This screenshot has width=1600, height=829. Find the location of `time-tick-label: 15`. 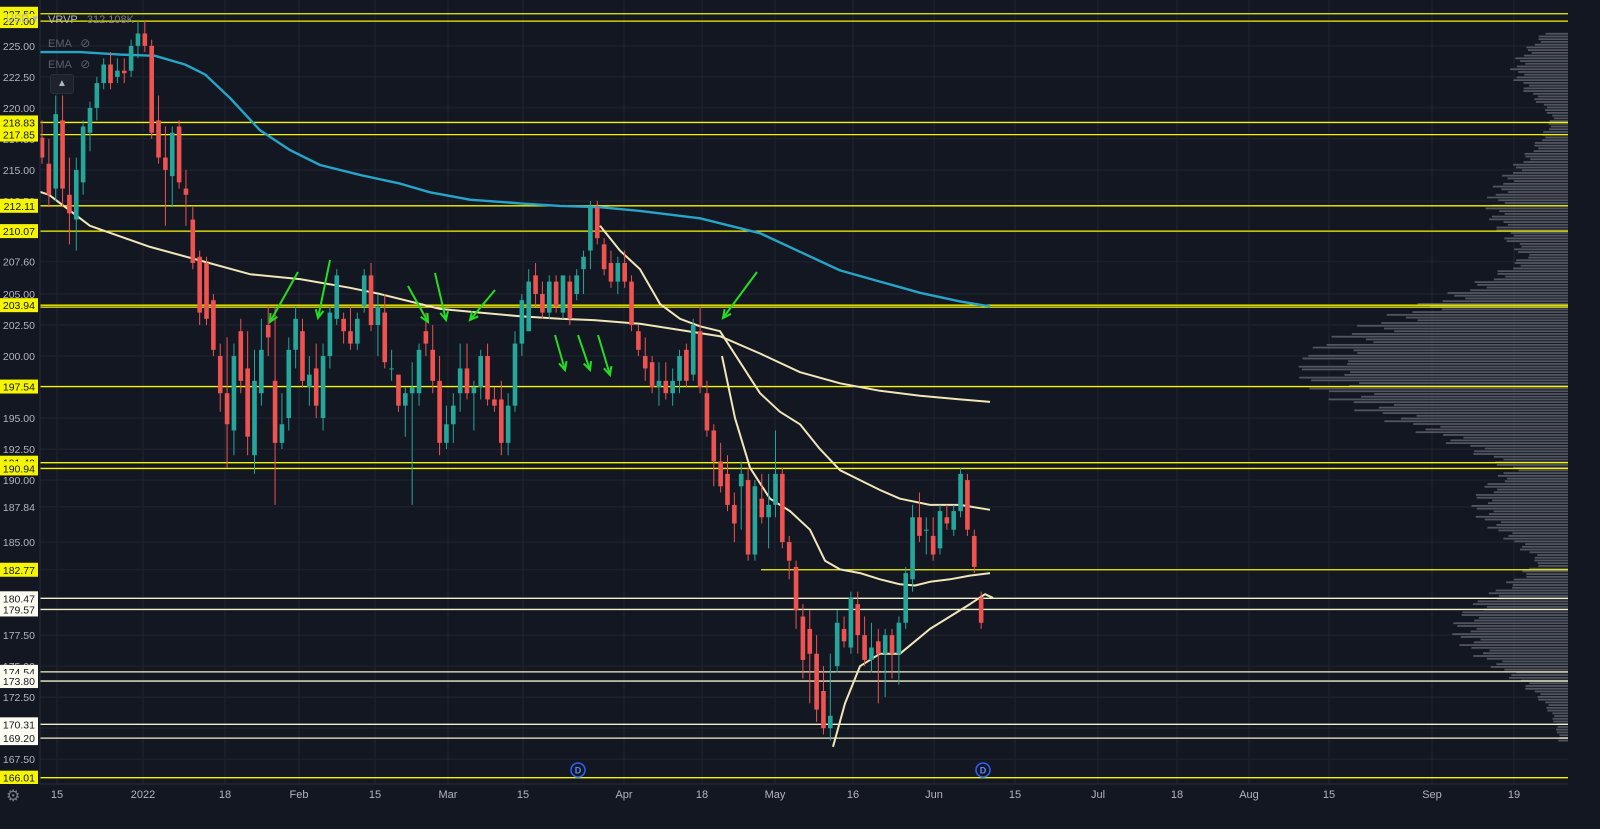

time-tick-label: 15 is located at coordinates (1015, 795).